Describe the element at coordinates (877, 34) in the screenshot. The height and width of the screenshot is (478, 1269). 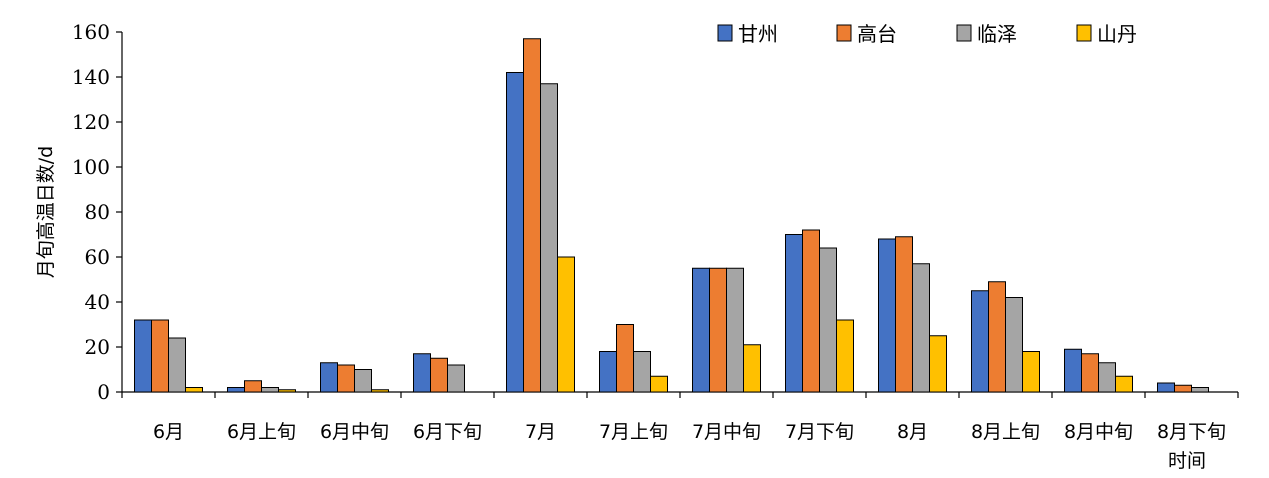
I see `legend-label: 高台` at that location.